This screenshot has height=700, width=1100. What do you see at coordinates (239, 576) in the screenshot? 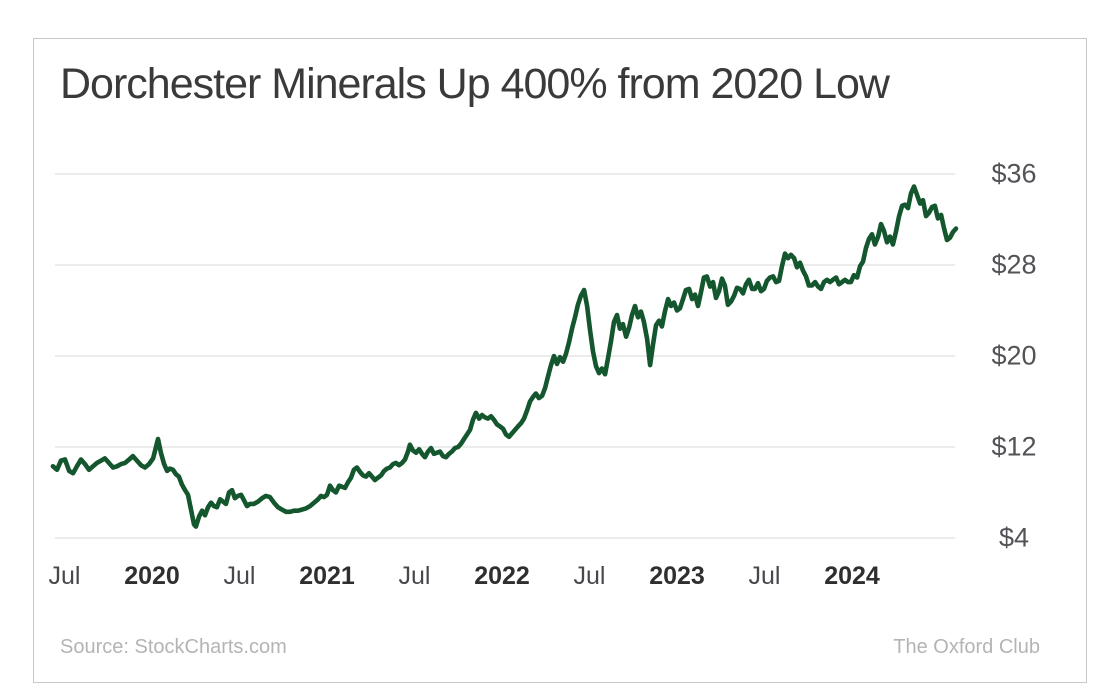
I see `x-tick-label-Jul-2020.5: Jul` at bounding box center [239, 576].